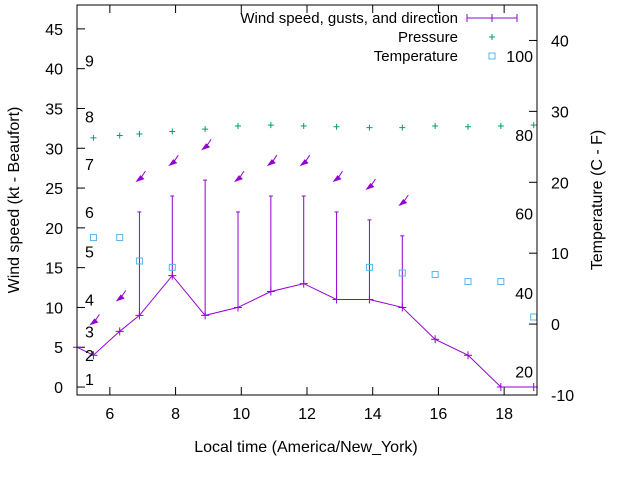 The height and width of the screenshot is (480, 640). What do you see at coordinates (373, 414) in the screenshot?
I see `x-tick-label: 14` at bounding box center [373, 414].